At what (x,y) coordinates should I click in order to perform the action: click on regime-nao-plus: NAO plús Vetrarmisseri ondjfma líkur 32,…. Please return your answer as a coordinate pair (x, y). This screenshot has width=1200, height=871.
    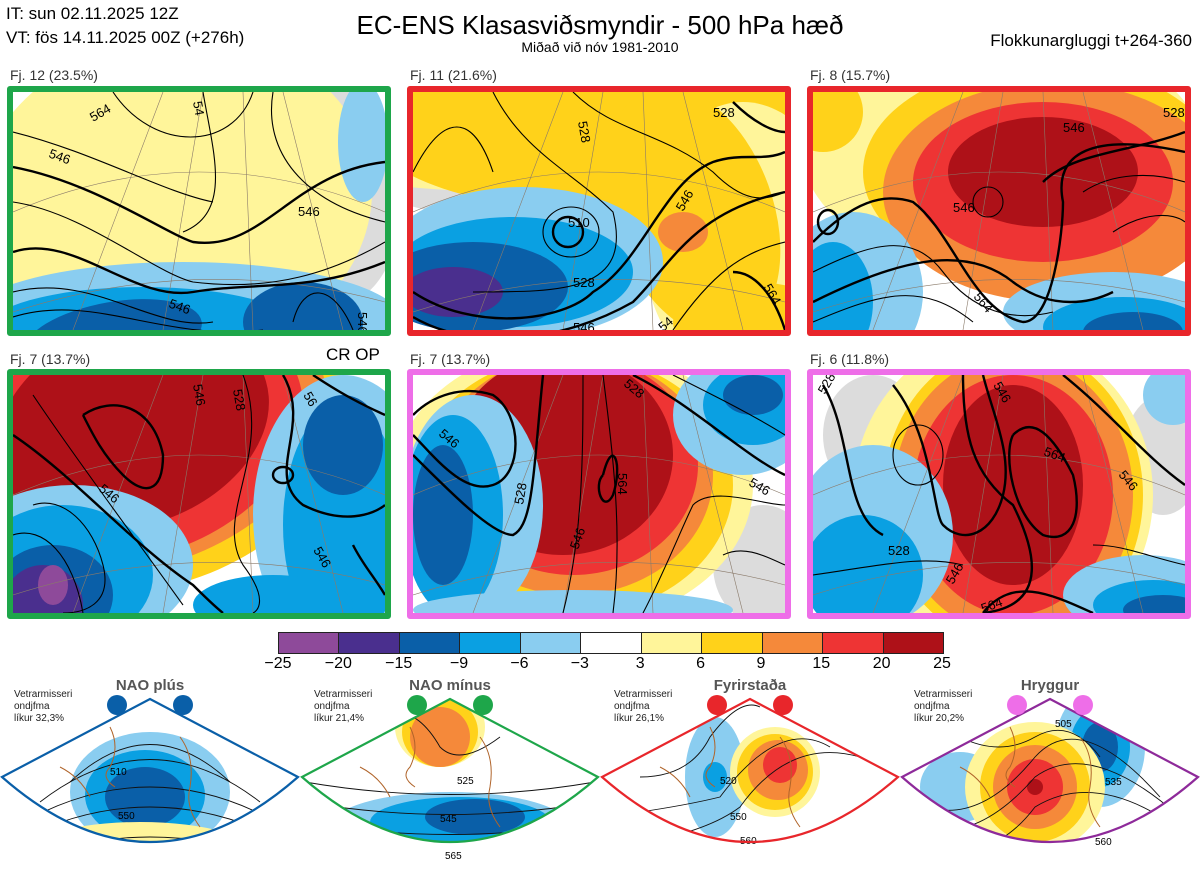
    Looking at the image, I should click on (150, 774).